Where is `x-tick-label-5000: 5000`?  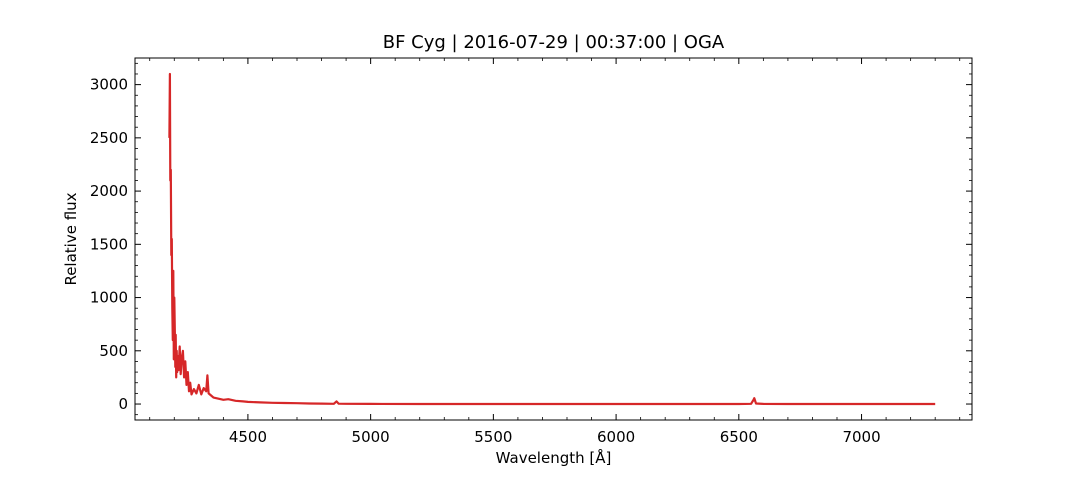
x-tick-label-5000: 5000 is located at coordinates (371, 437).